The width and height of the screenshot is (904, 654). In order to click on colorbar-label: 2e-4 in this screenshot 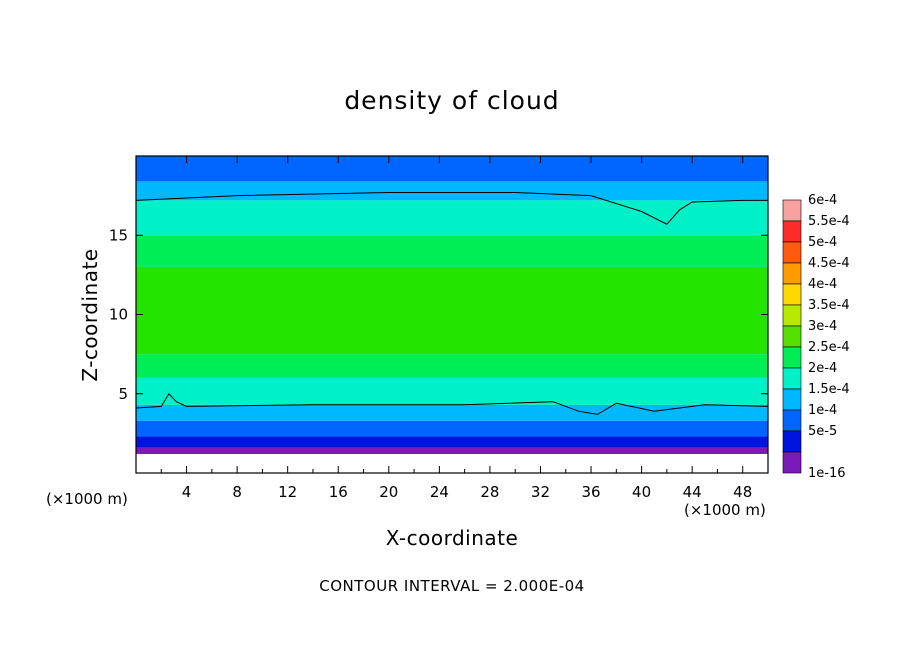, I will do `click(822, 368)`.